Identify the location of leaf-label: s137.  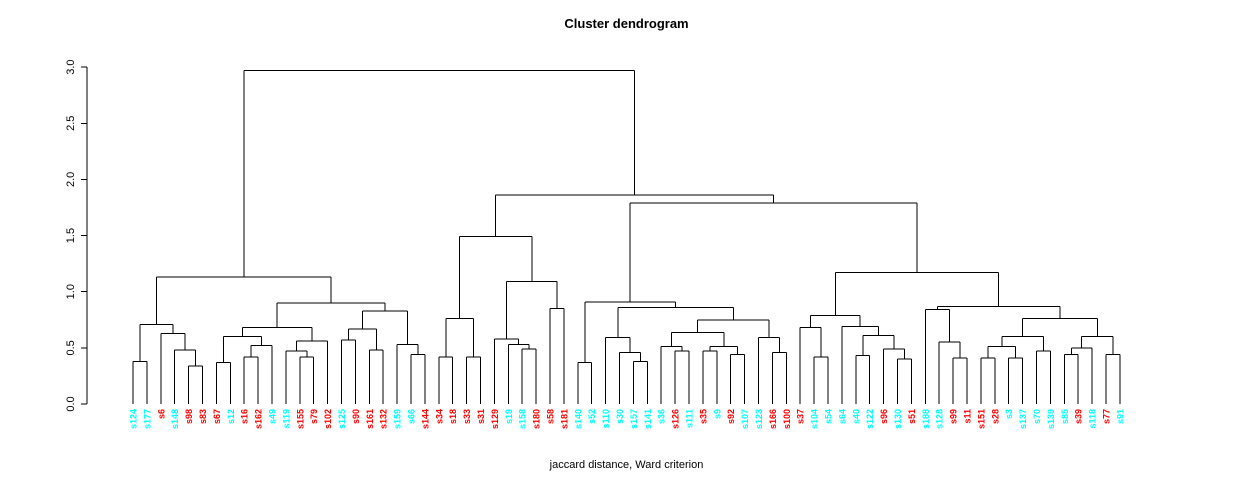
(1023, 419).